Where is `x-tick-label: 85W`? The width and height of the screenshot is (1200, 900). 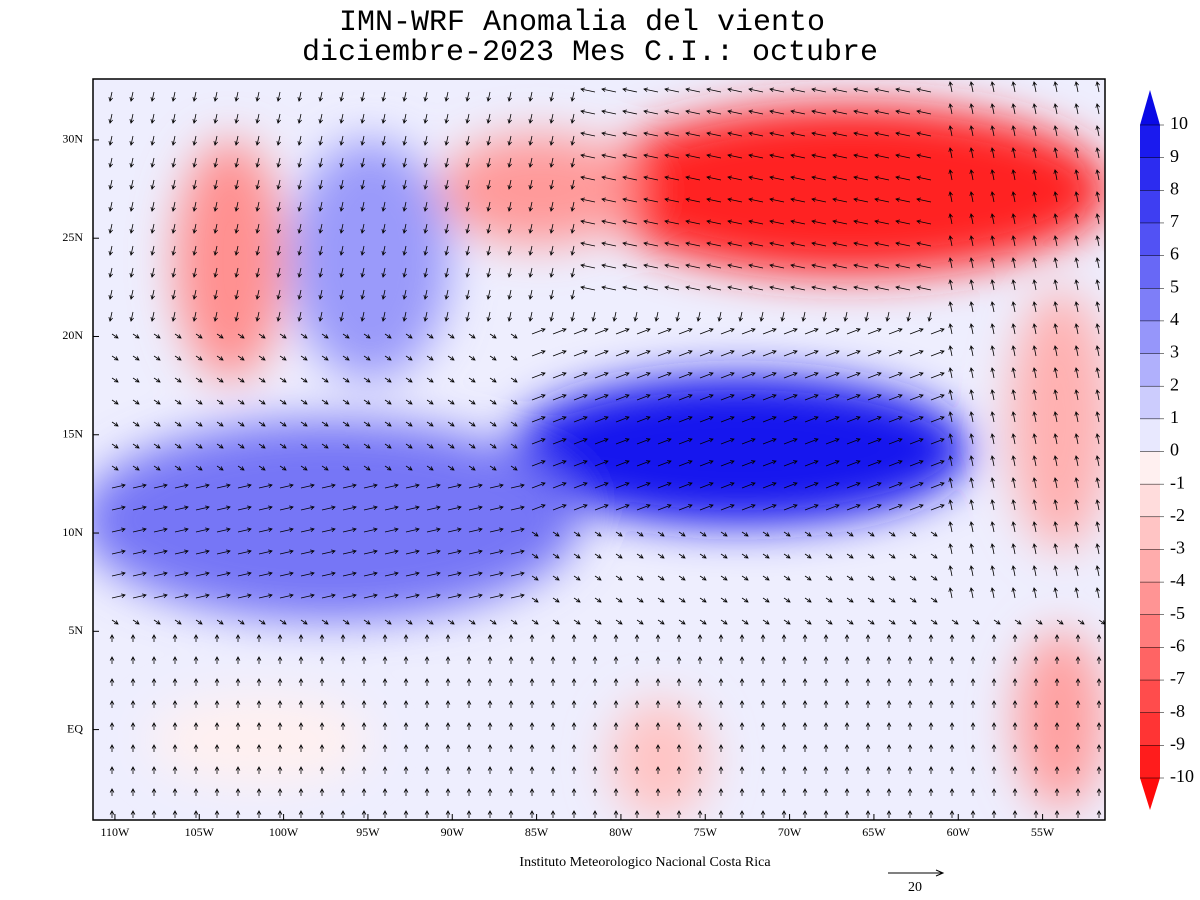
x-tick-label: 85W is located at coordinates (537, 832).